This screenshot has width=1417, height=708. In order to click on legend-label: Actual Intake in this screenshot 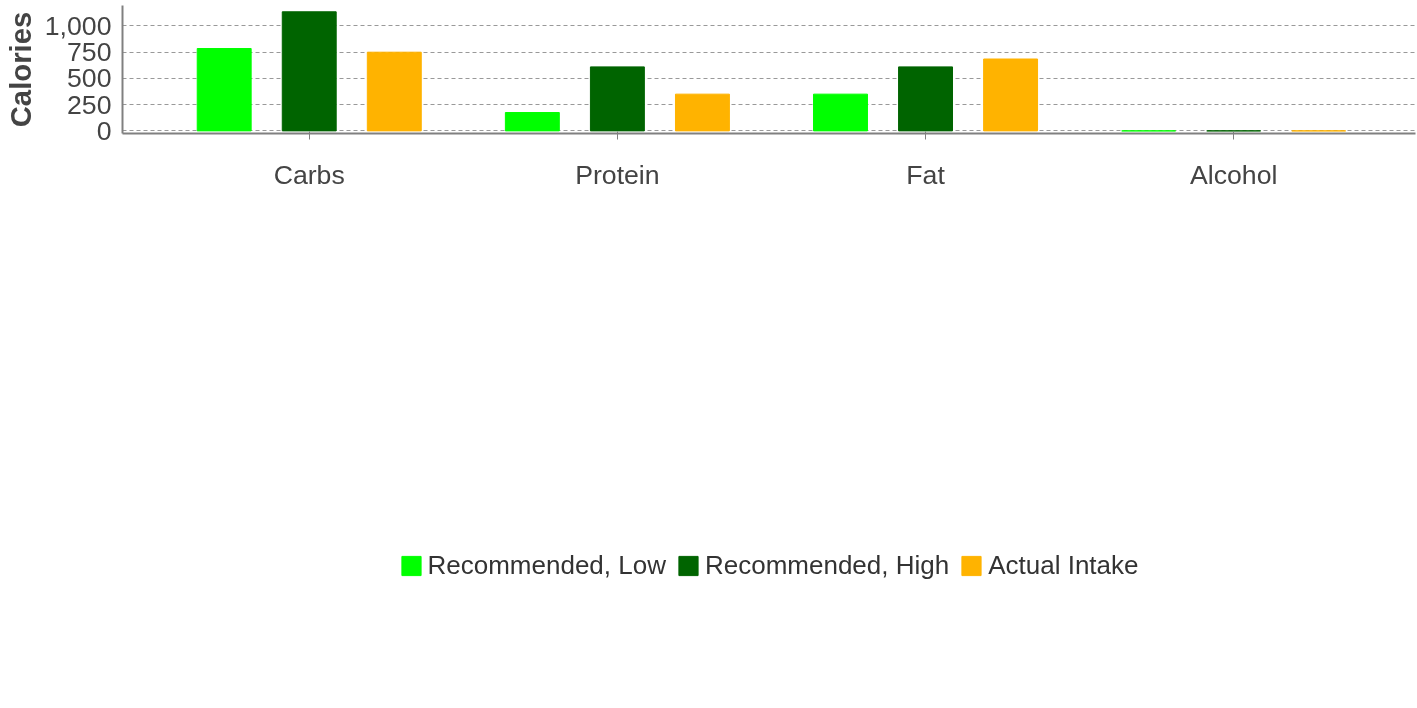, I will do `click(1063, 565)`.